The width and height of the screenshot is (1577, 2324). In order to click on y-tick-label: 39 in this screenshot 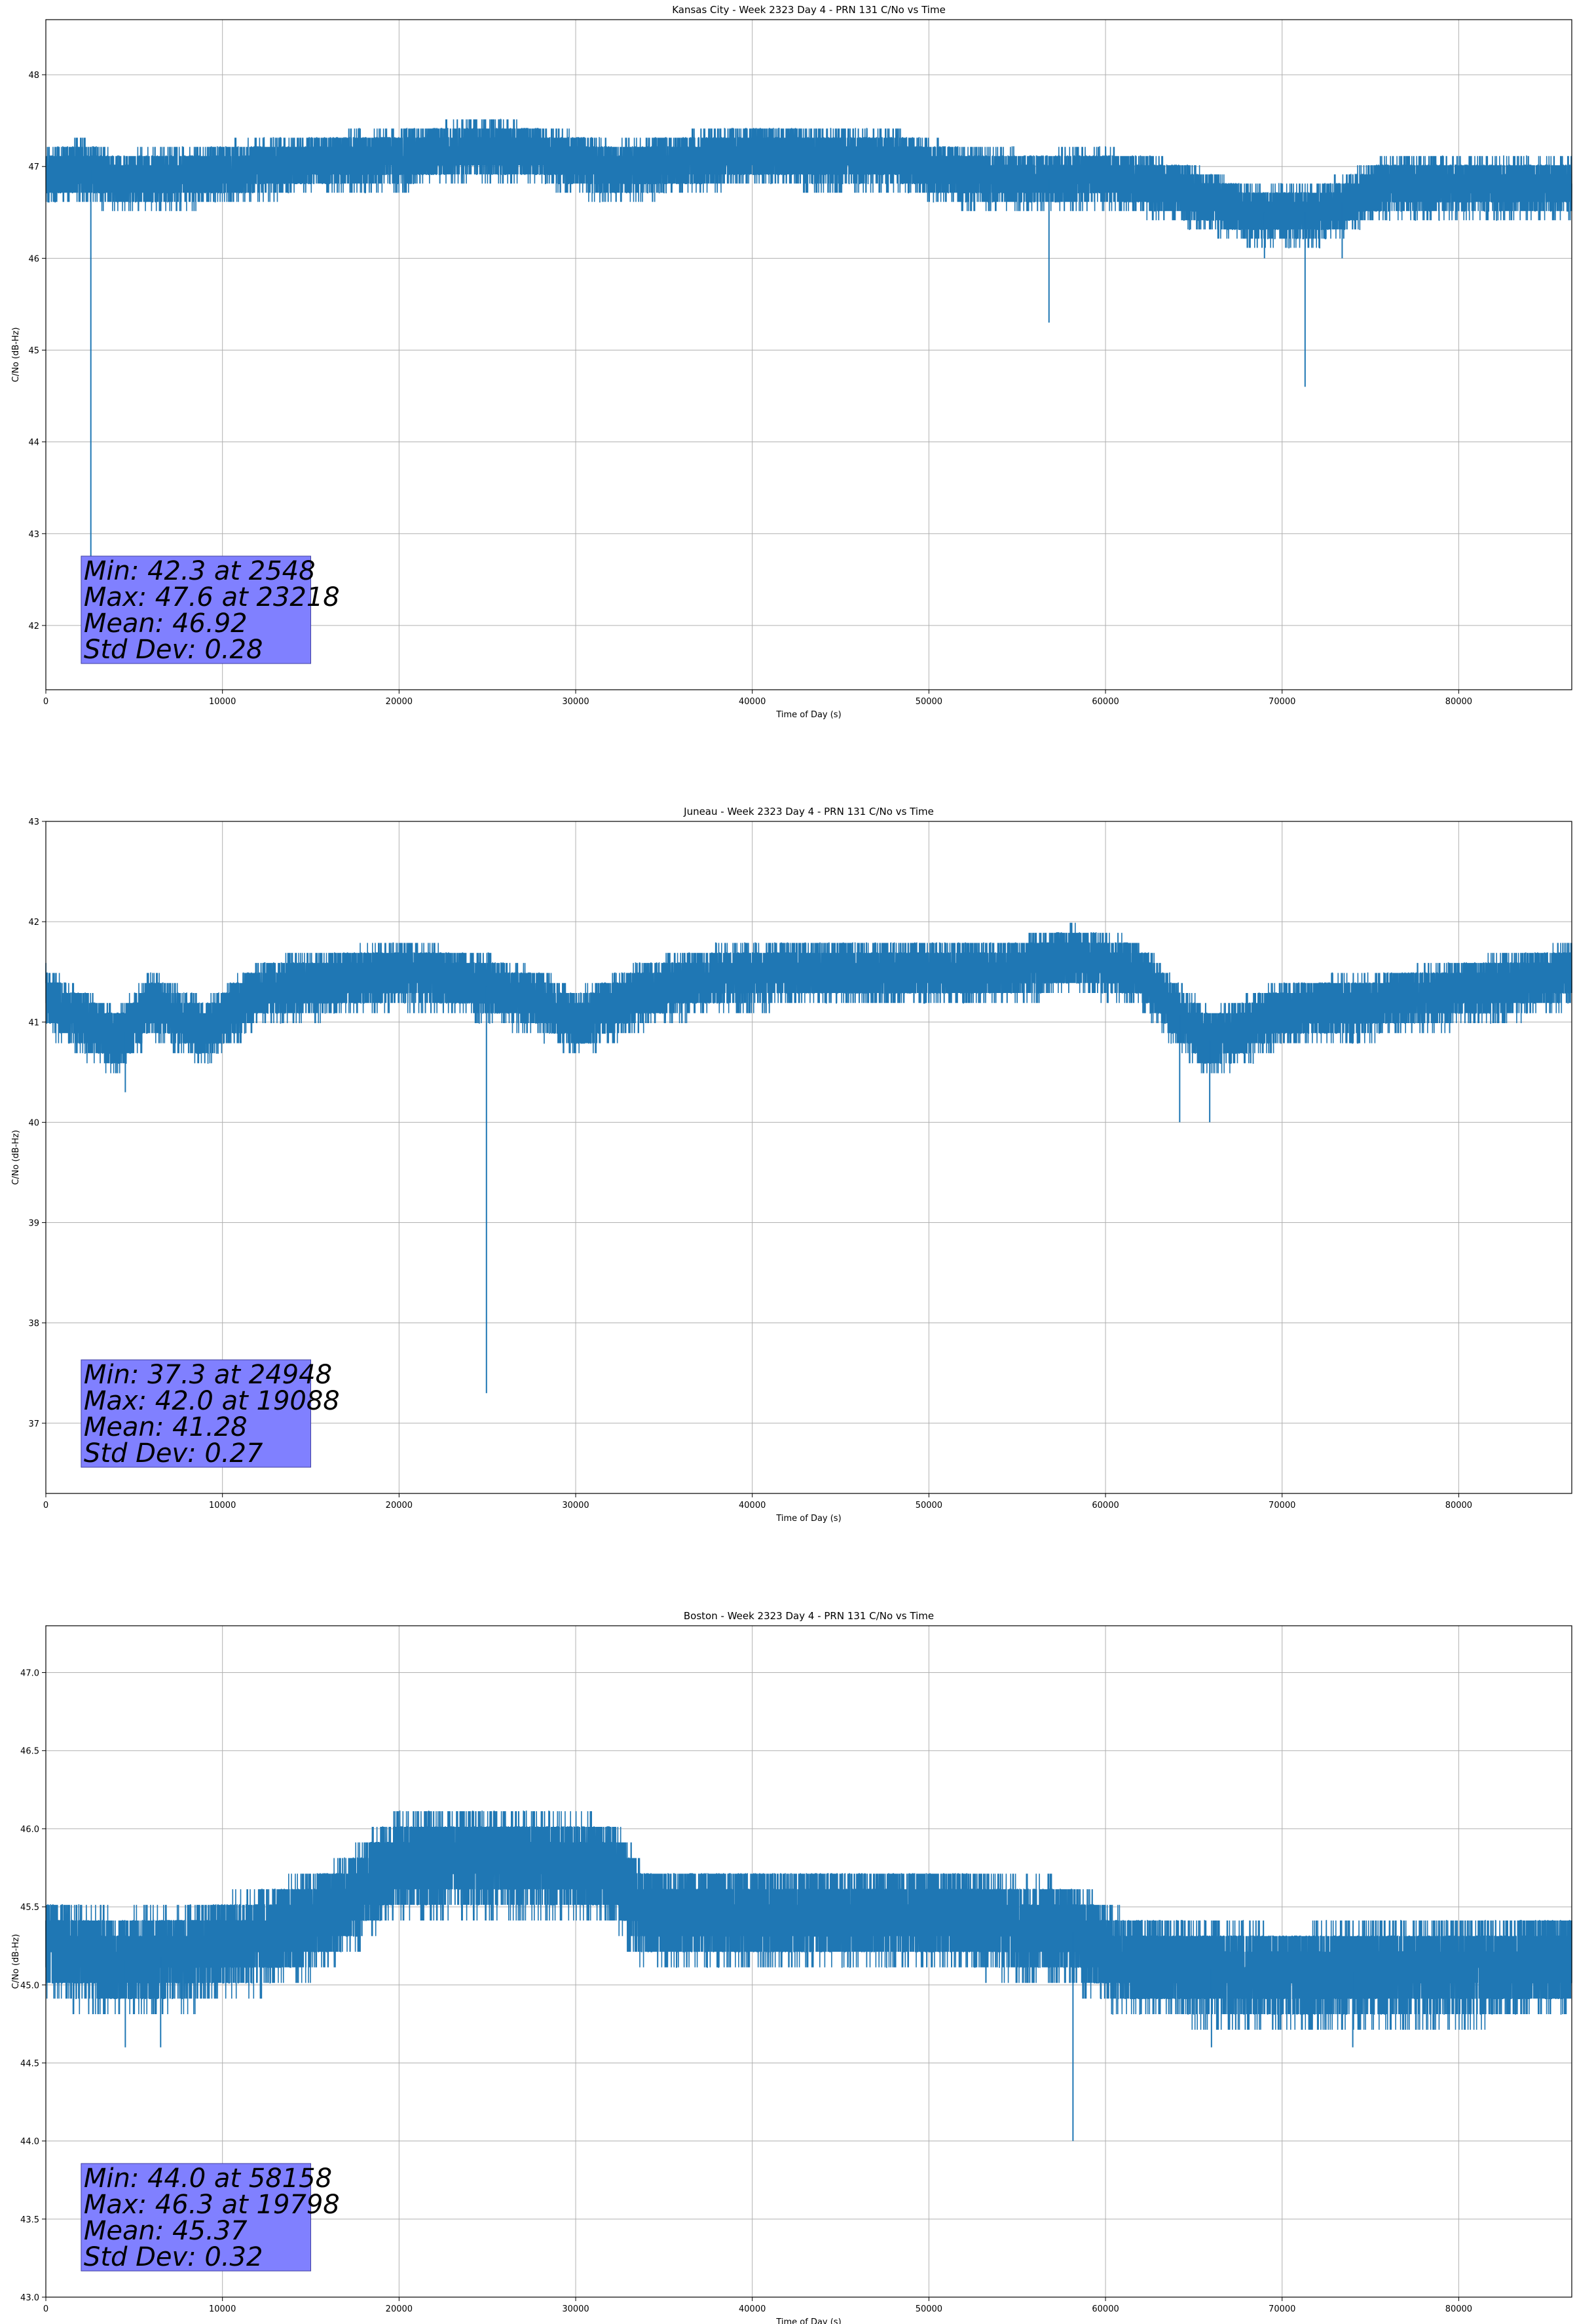, I will do `click(33, 1224)`.